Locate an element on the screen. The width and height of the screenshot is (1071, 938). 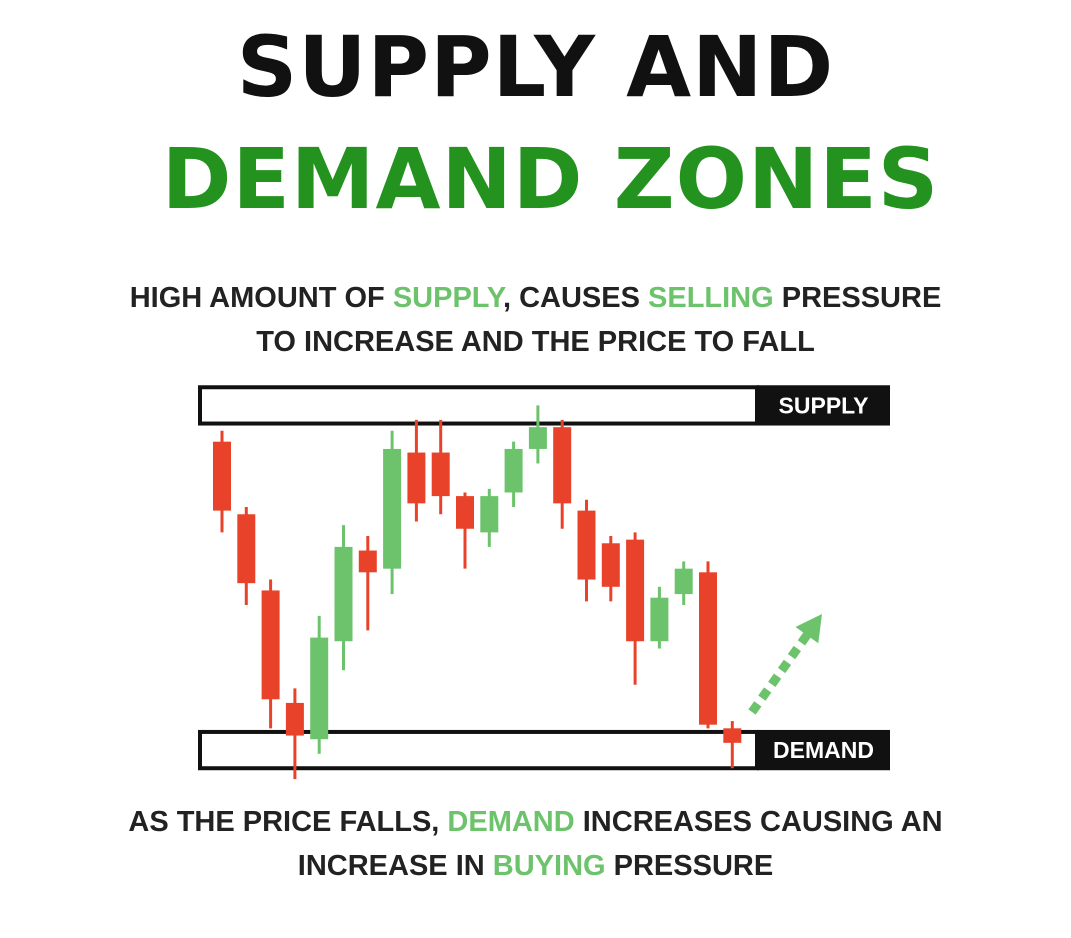
up-arrow is located at coordinates (785, 664).